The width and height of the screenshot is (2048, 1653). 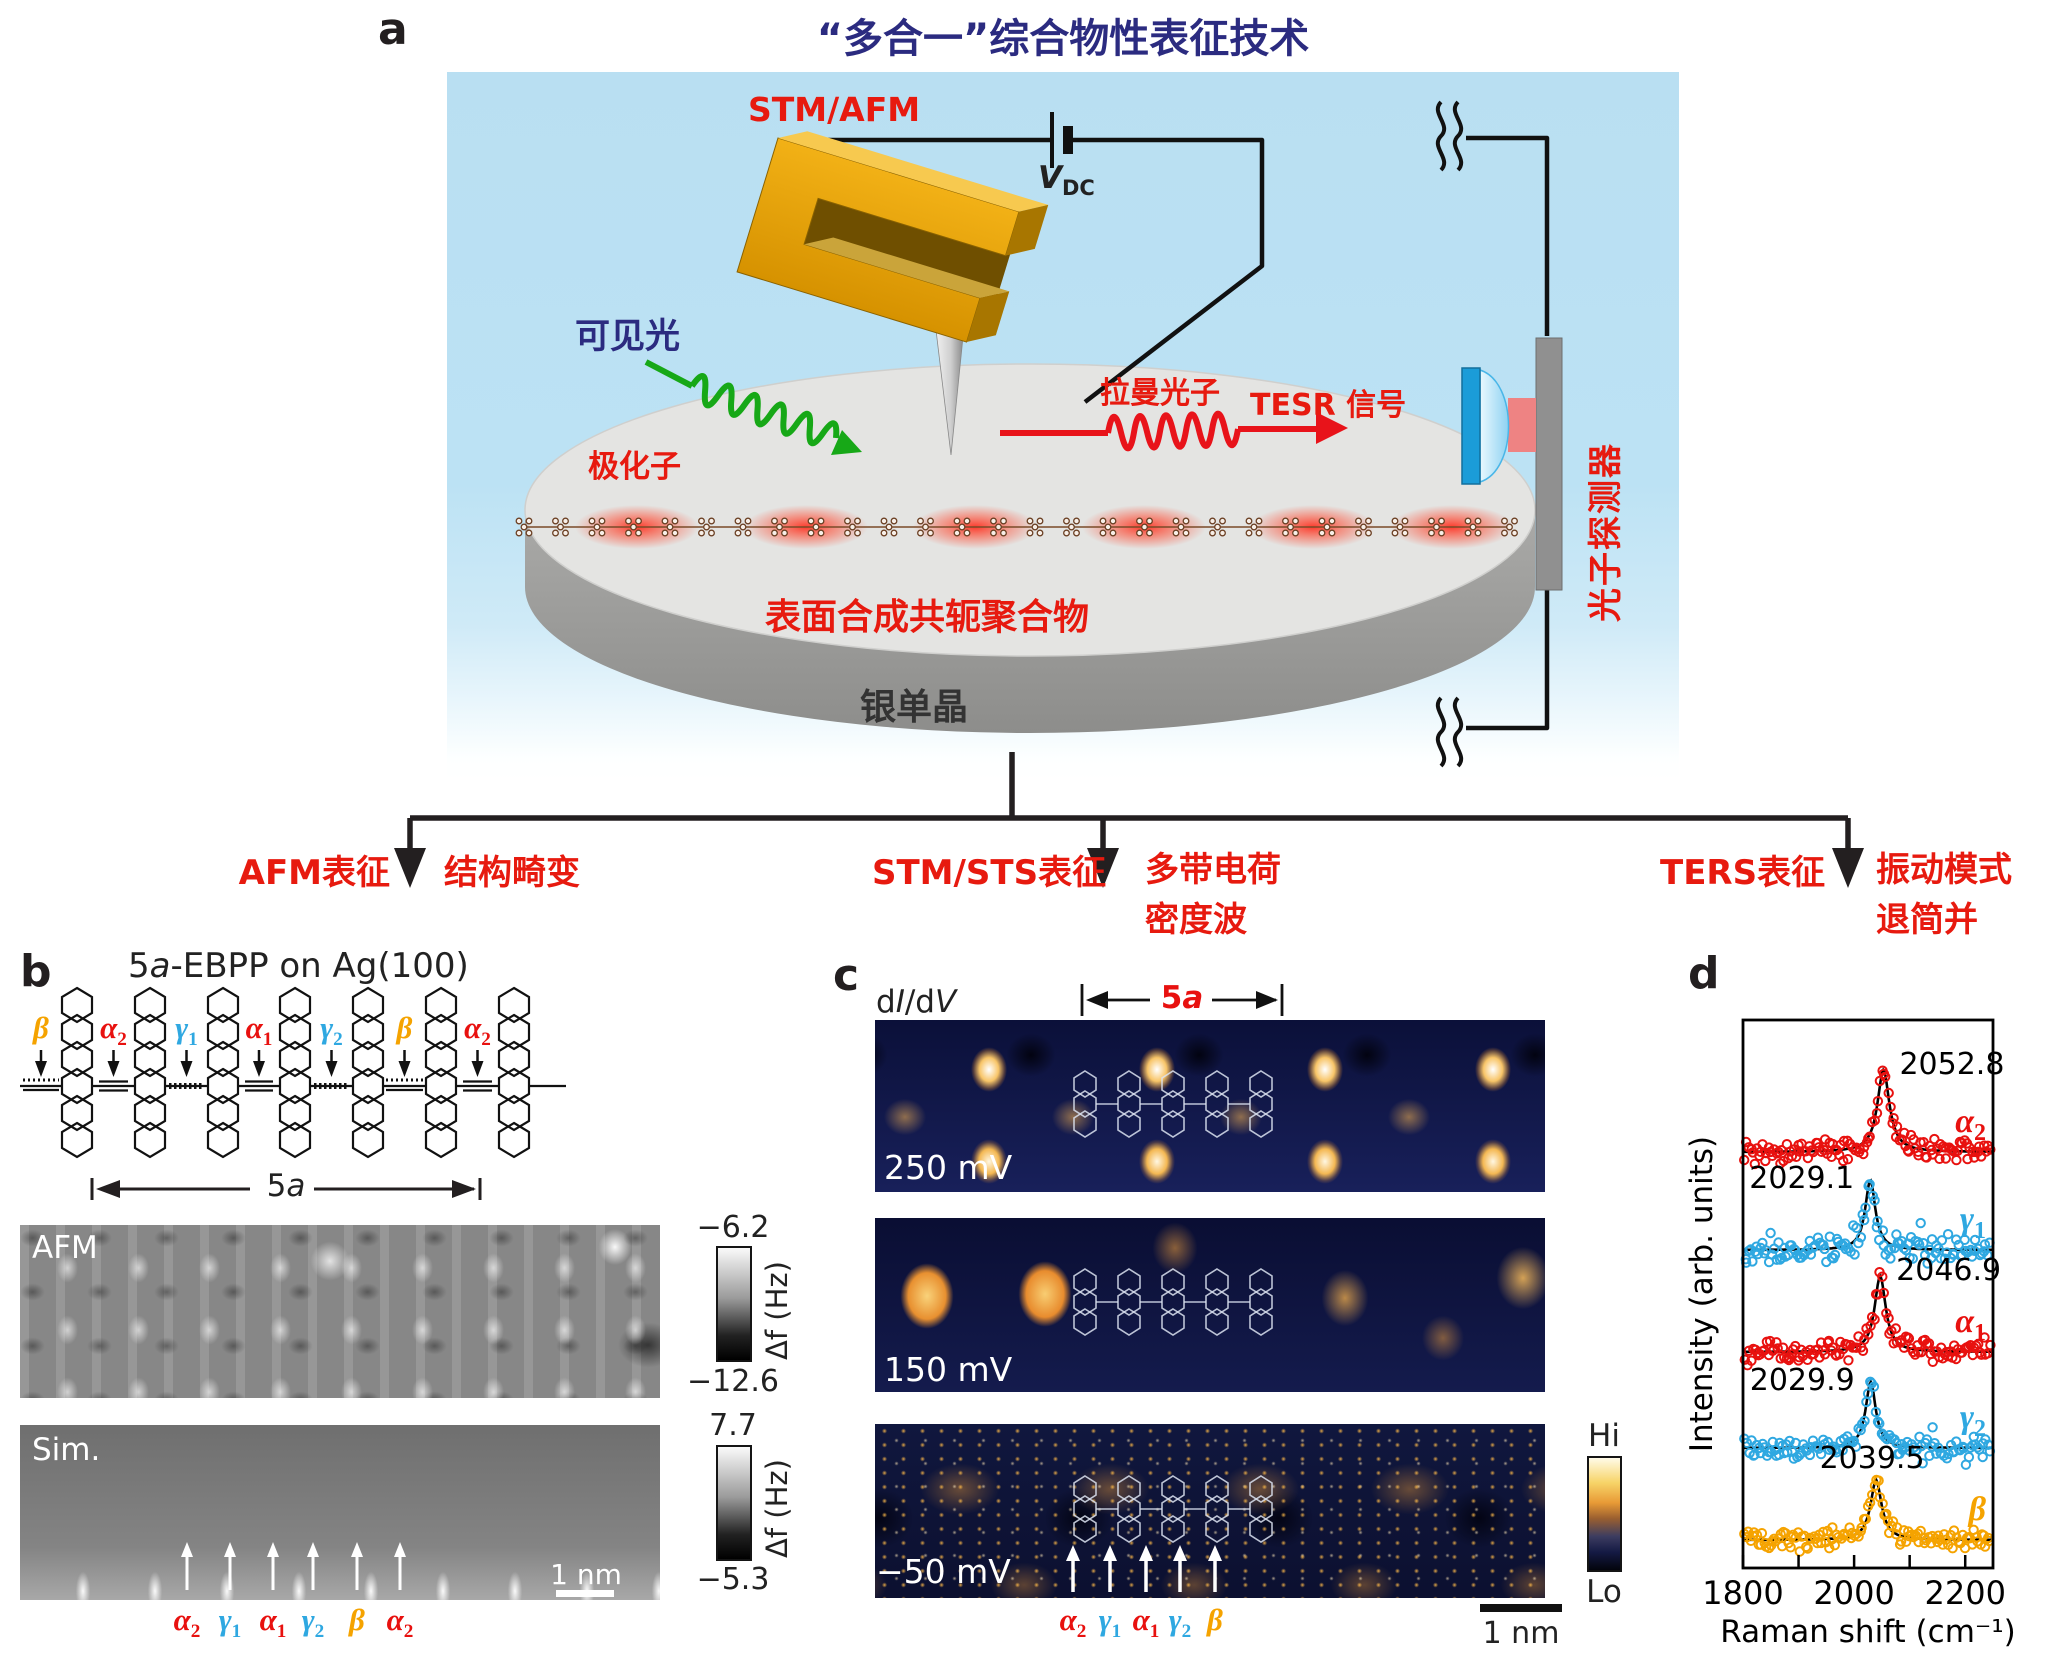 What do you see at coordinates (230, 1622) in the screenshot?
I see `site-label-sim-1: γ1` at bounding box center [230, 1622].